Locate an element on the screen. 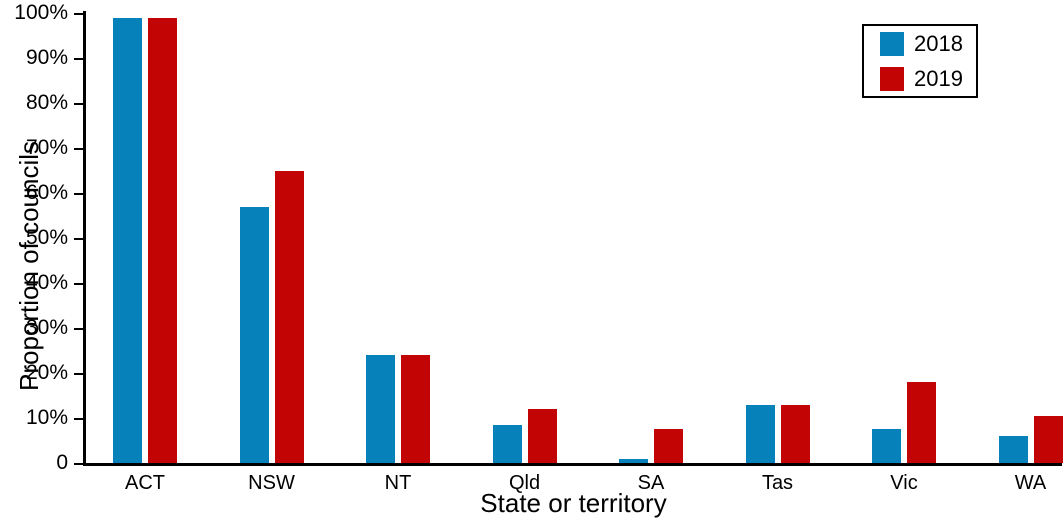 The height and width of the screenshot is (532, 1064). bar-NSW-2018 is located at coordinates (254, 334).